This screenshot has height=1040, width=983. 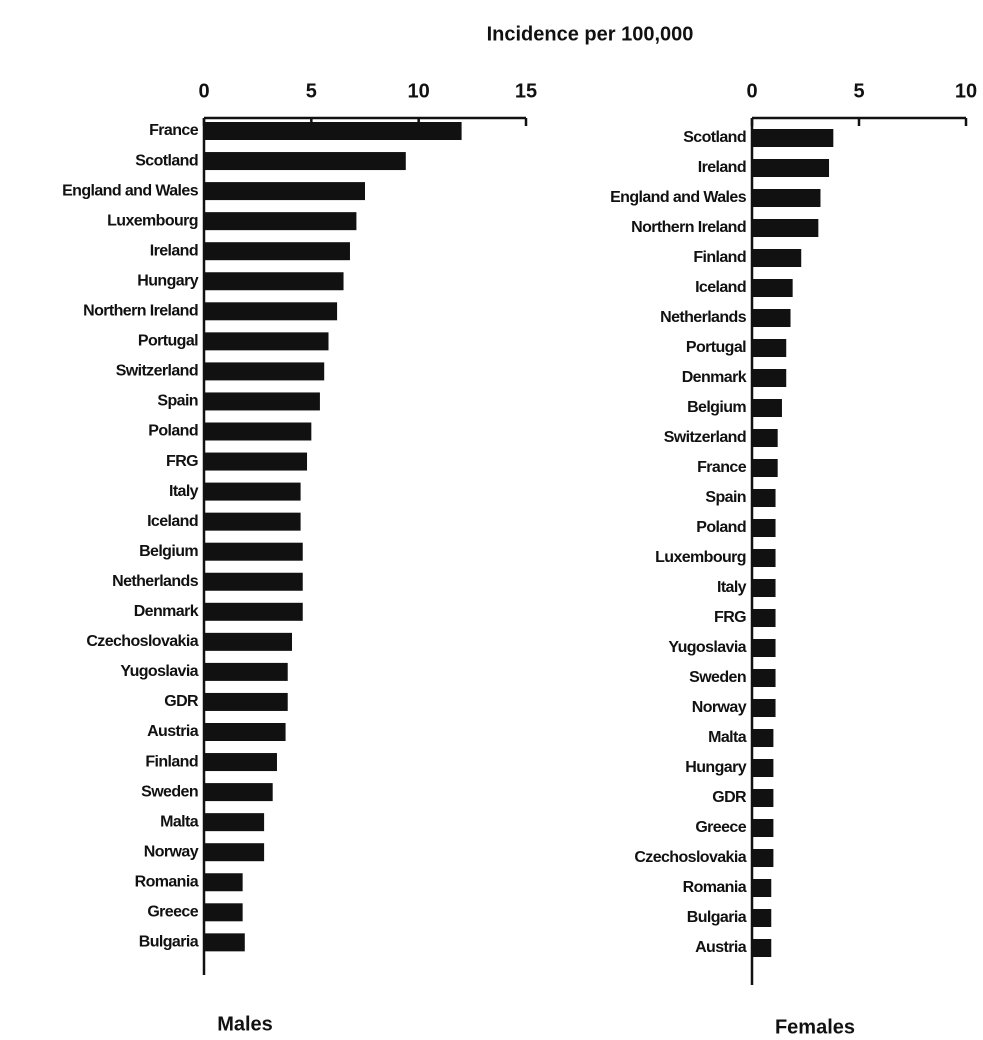 What do you see at coordinates (526, 91) in the screenshot?
I see `x-tick-label: 15` at bounding box center [526, 91].